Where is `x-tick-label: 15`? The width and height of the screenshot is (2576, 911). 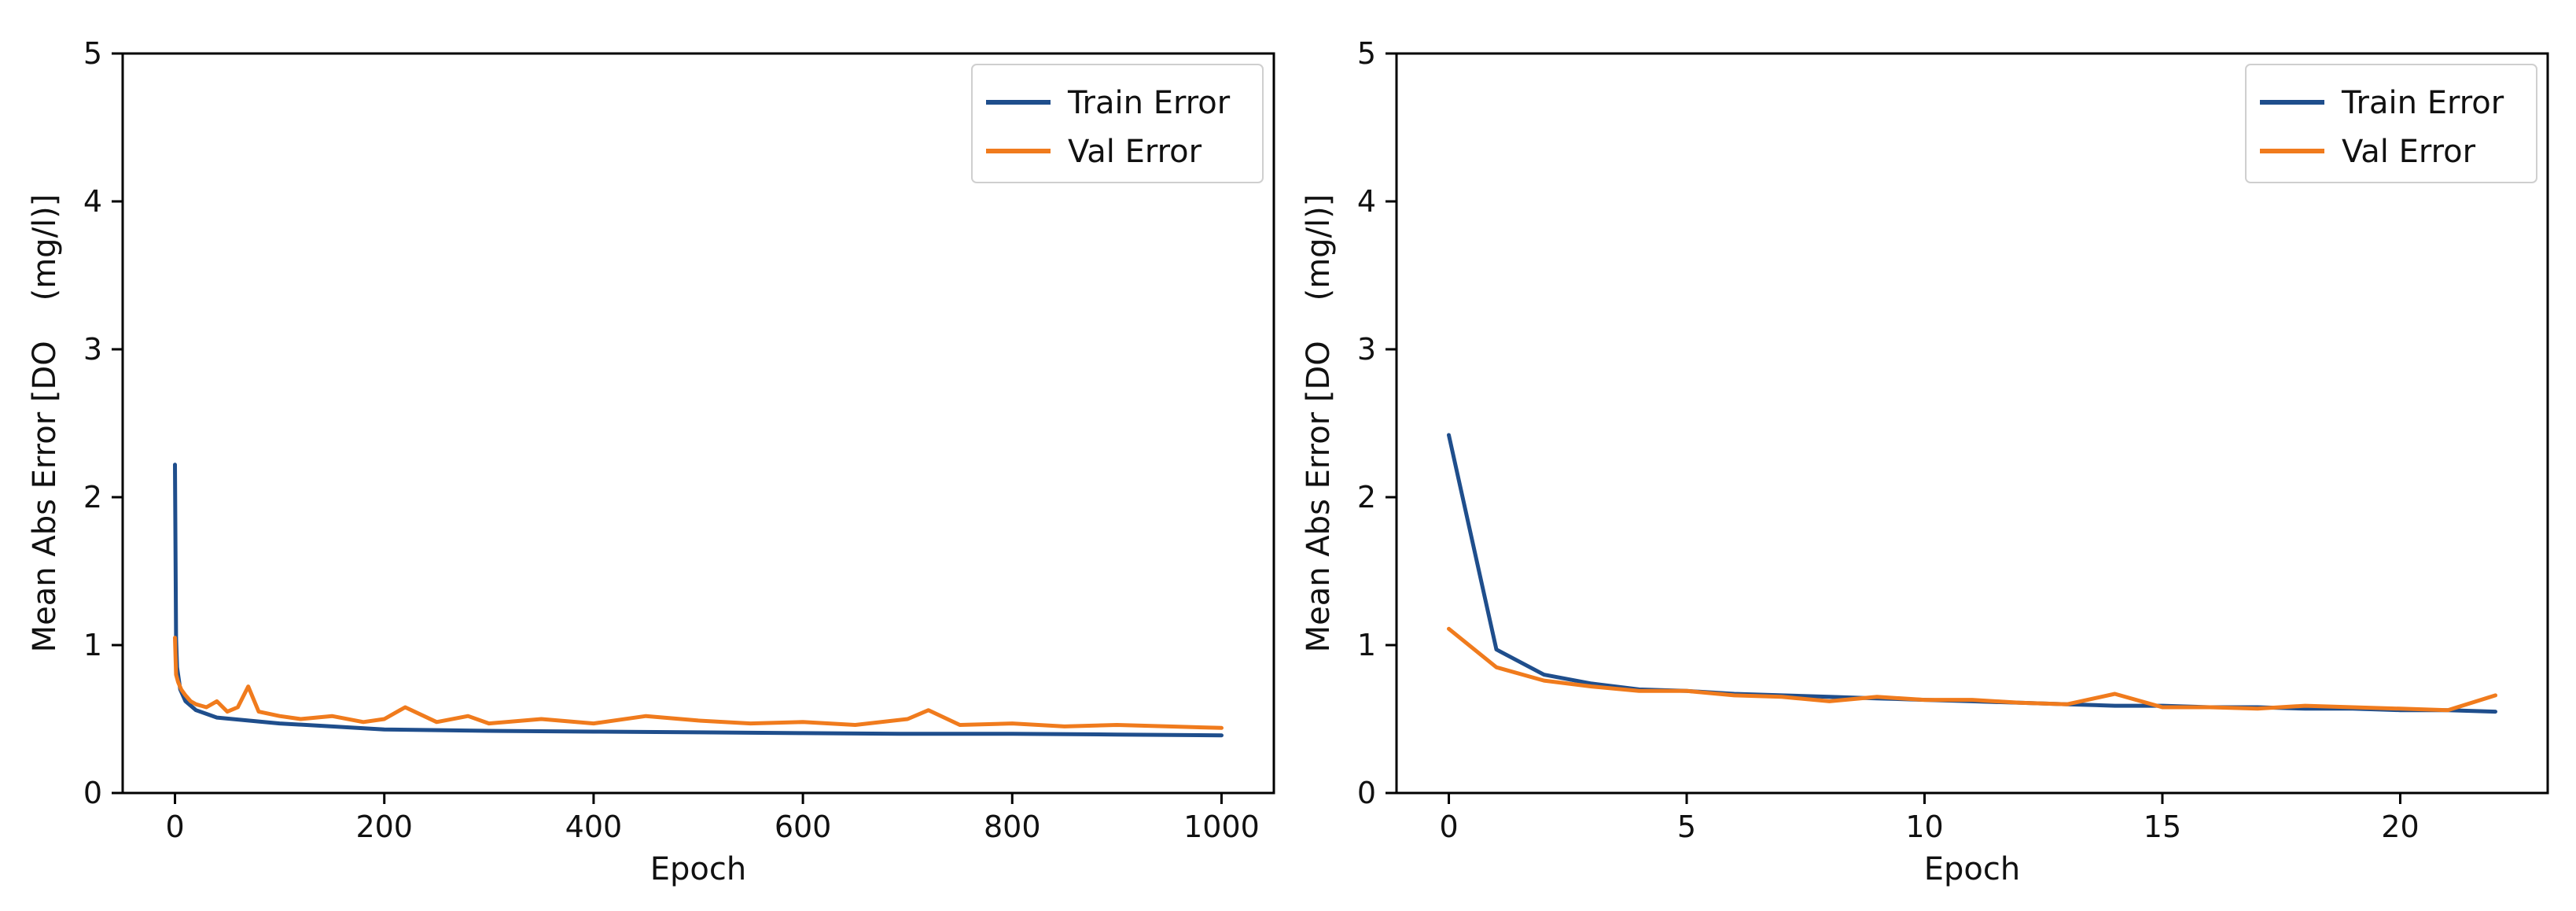 x-tick-label: 15 is located at coordinates (2162, 827).